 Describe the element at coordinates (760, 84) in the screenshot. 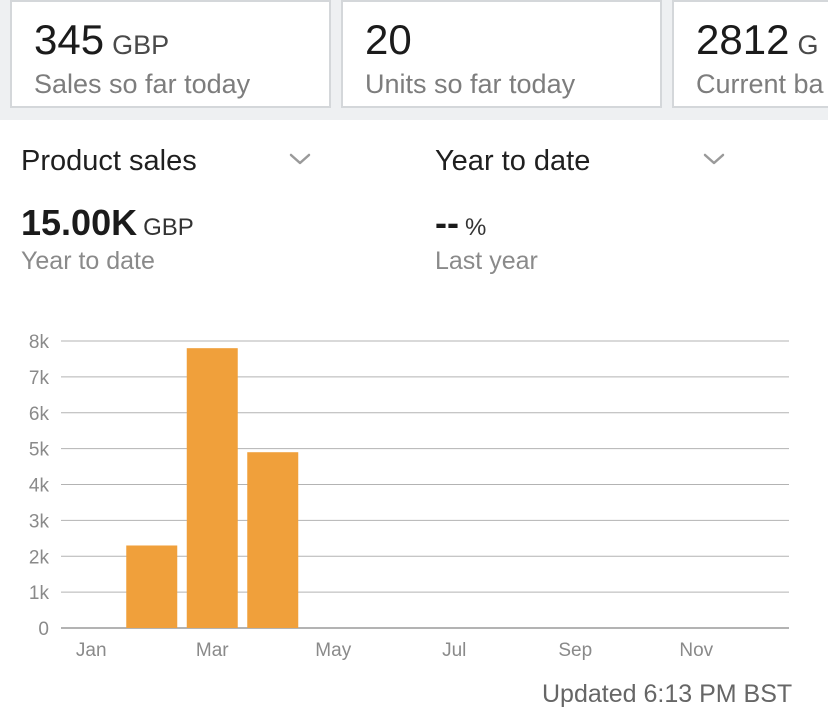

I see `stat-balance-caption: Current ba` at that location.